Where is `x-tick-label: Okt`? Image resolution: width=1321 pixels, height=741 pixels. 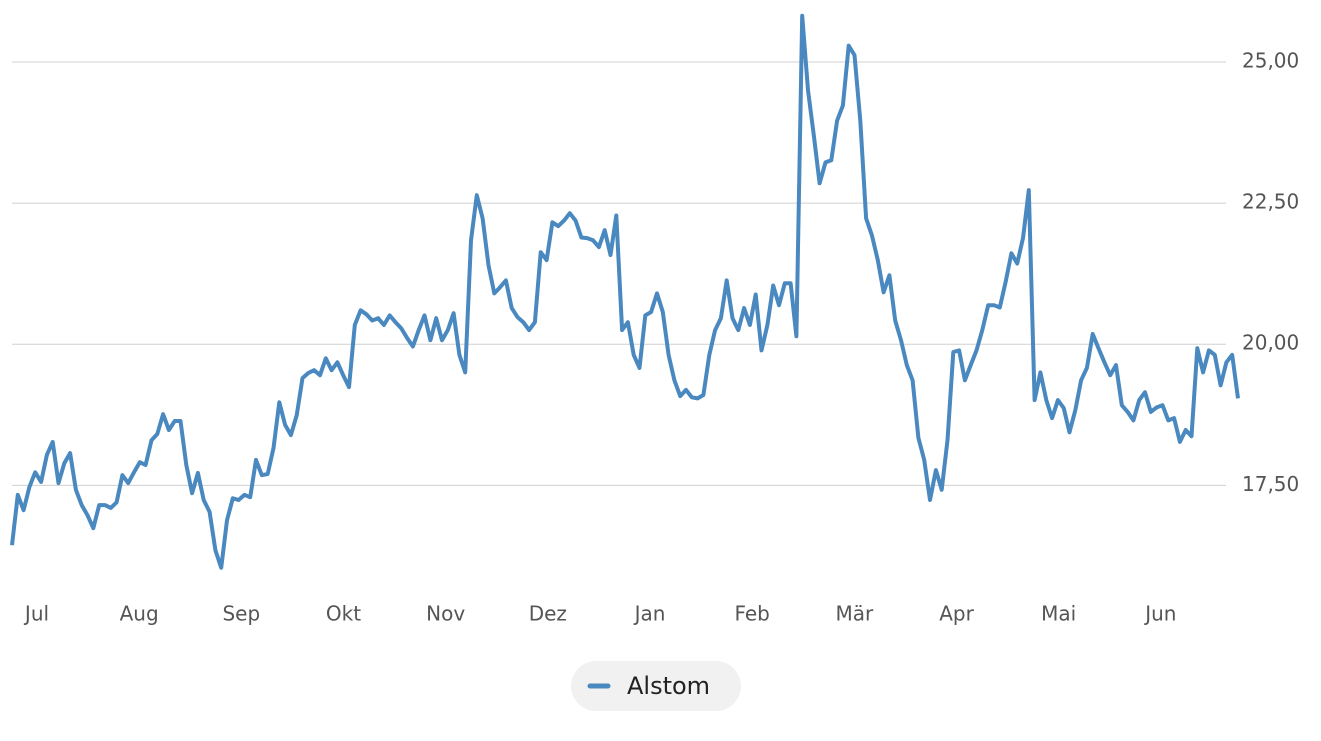
x-tick-label: Okt is located at coordinates (343, 614).